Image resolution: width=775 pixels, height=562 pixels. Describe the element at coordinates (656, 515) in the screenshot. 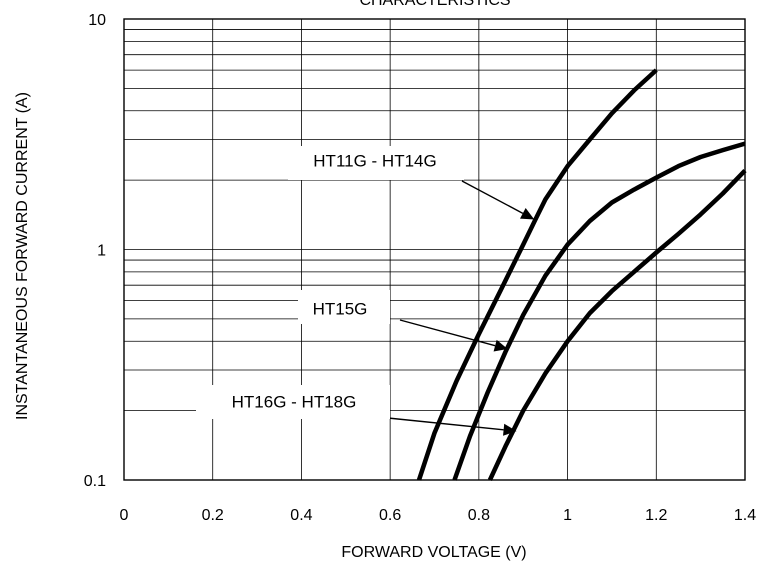

I see `x-tick-label: 1.2` at that location.